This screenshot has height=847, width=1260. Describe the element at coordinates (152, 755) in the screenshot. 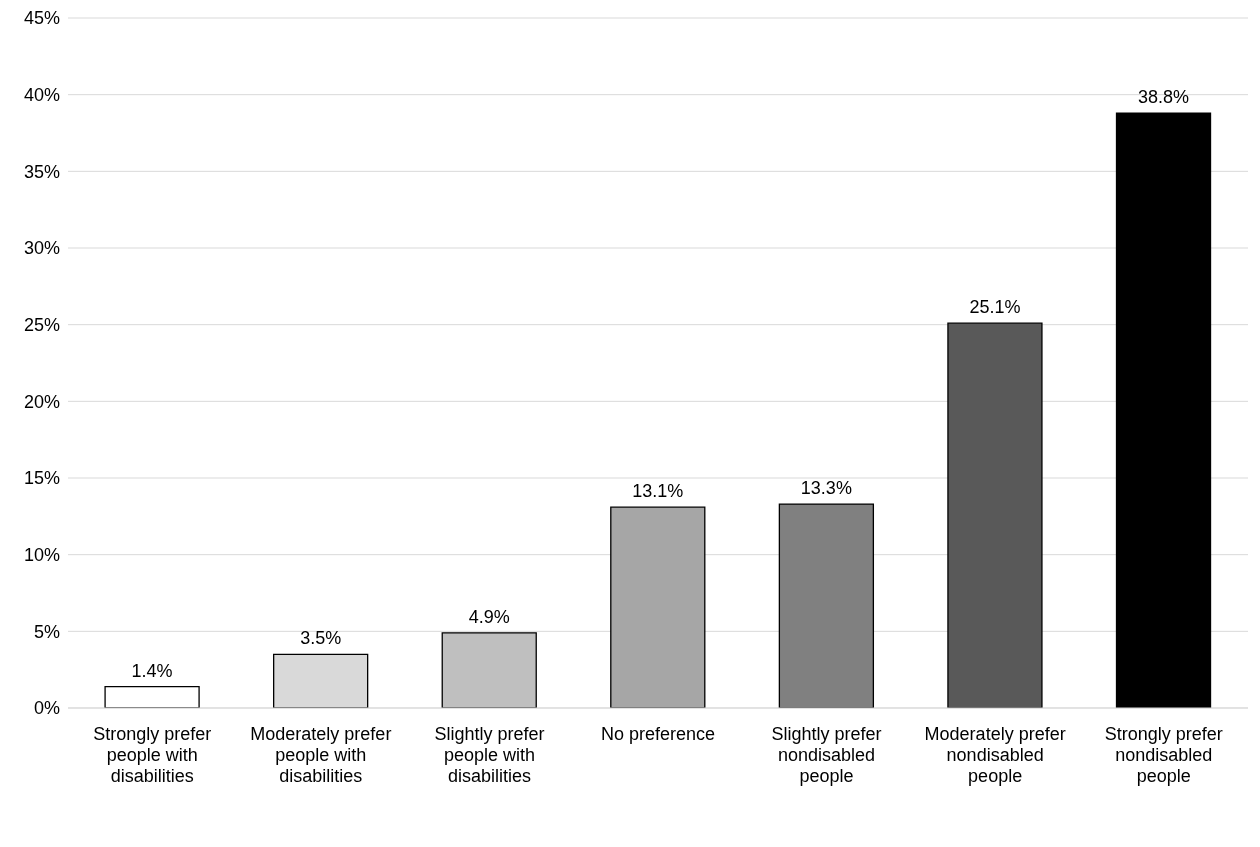

I see `x-tick-label: Strongly prefer people with disabilities` at that location.